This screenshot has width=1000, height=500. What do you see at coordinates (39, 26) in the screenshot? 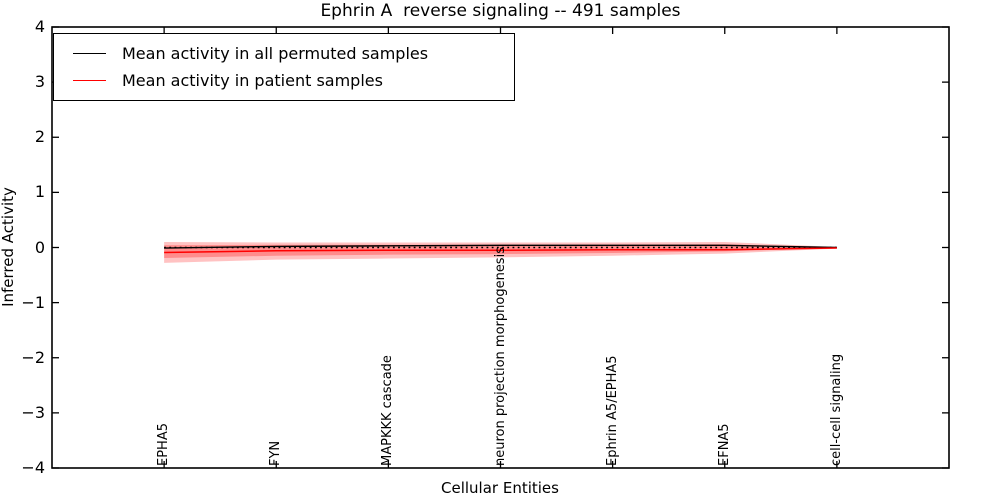
I see `y-tick-label: 4` at bounding box center [39, 26].